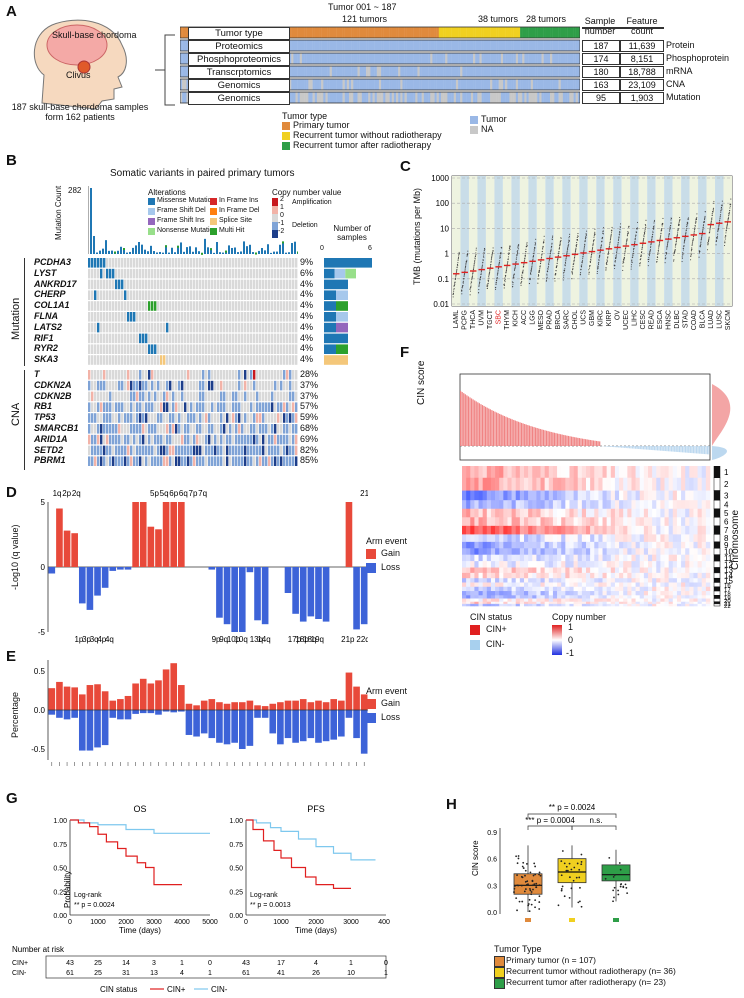 The width and height of the screenshot is (744, 998). What do you see at coordinates (158, 695) in the screenshot?
I see `e-gain-bar` at bounding box center [158, 695].